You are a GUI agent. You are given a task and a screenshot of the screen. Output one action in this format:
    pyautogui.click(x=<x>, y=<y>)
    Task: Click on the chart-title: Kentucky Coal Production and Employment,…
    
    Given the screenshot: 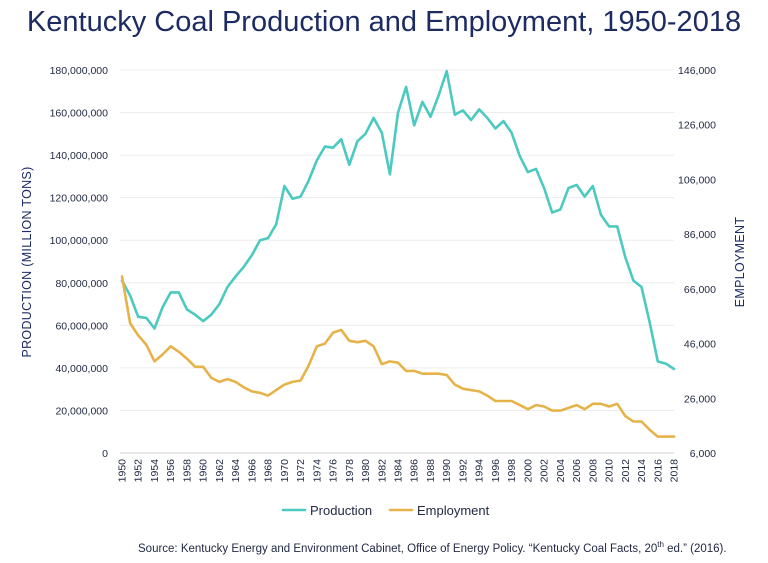 What is the action you would take?
    pyautogui.click(x=384, y=22)
    